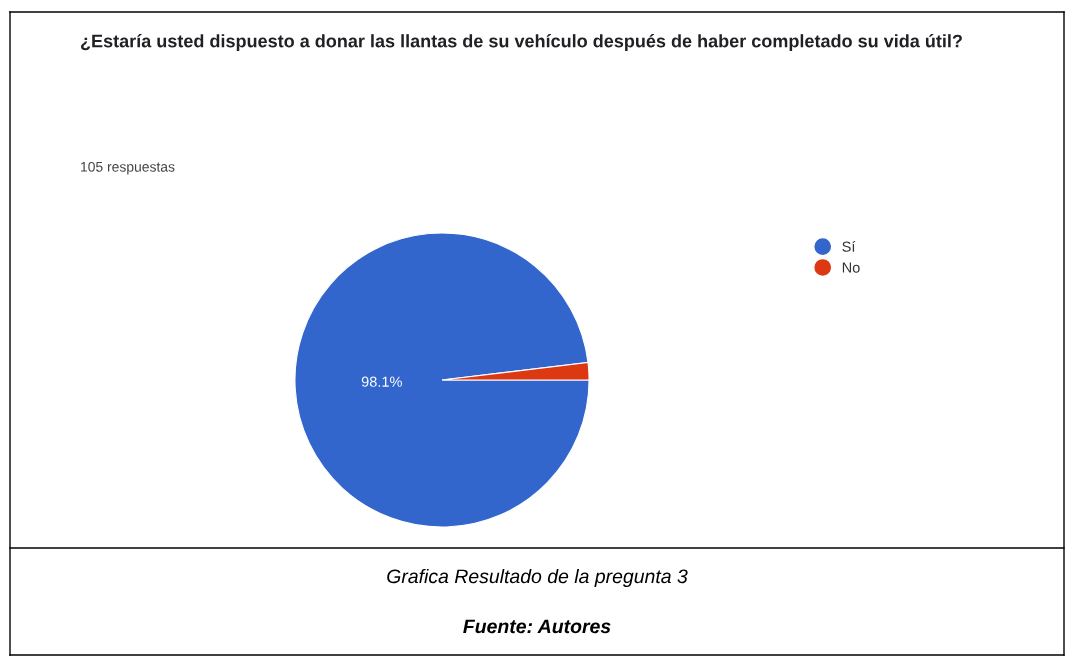  I want to click on data-label: 98.1%, so click(381, 381).